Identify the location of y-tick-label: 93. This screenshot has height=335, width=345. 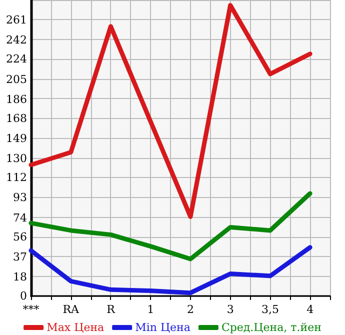
(20, 197).